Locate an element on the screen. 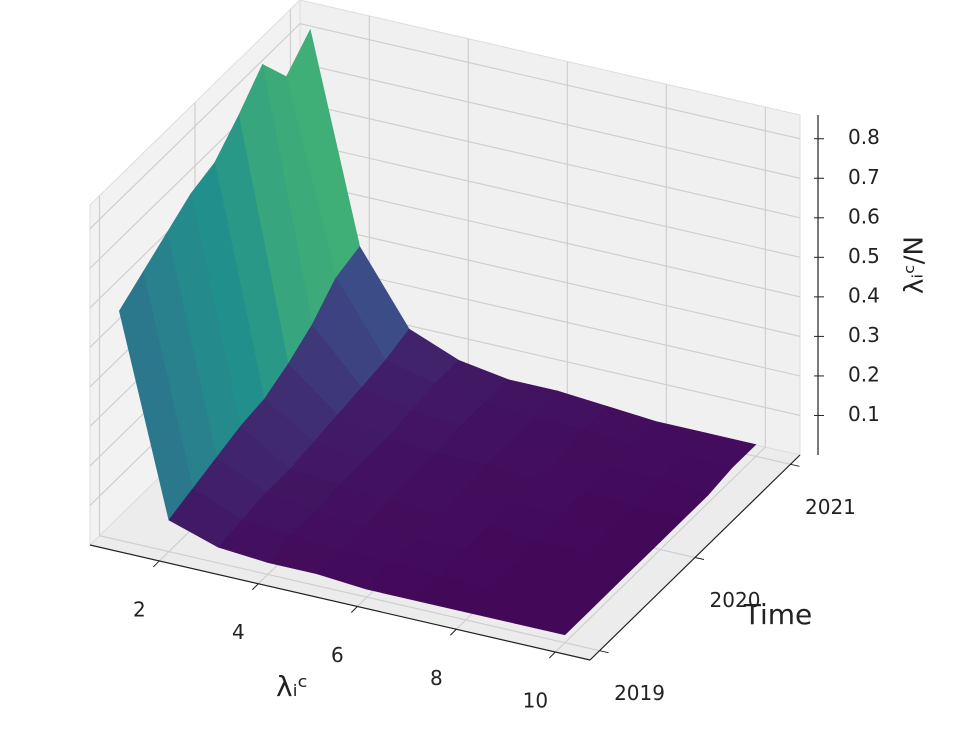 The width and height of the screenshot is (954, 738). z-axis-label: λᵢᶜ/N is located at coordinates (915, 265).